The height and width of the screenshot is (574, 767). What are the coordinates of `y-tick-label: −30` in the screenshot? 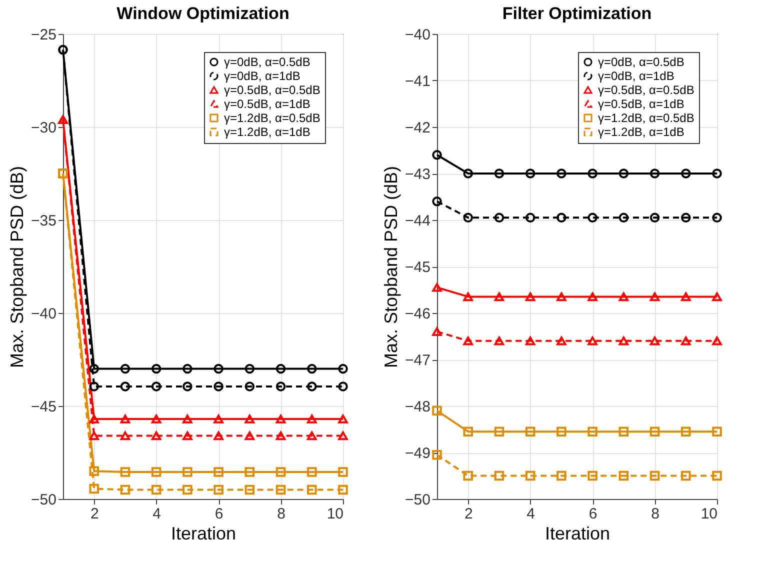 It's located at (43, 128).